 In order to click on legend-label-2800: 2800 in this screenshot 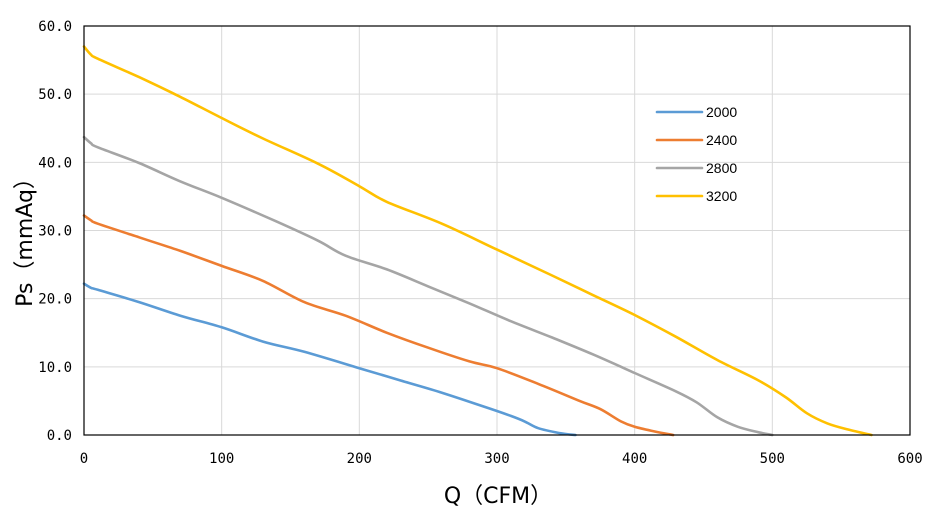, I will do `click(721, 168)`.